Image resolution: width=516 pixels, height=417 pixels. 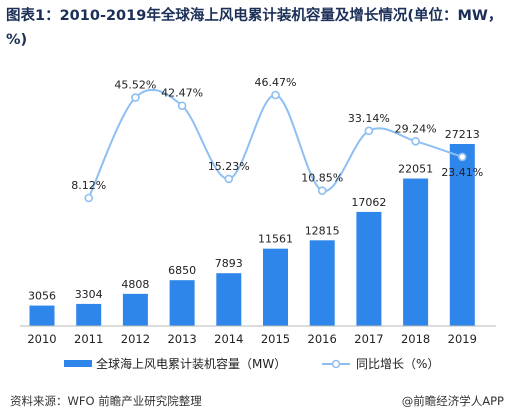 What do you see at coordinates (191, 363) in the screenshot?
I see `legend-bar-label: 全球海上风电累计装机容量（MW）` at bounding box center [191, 363].